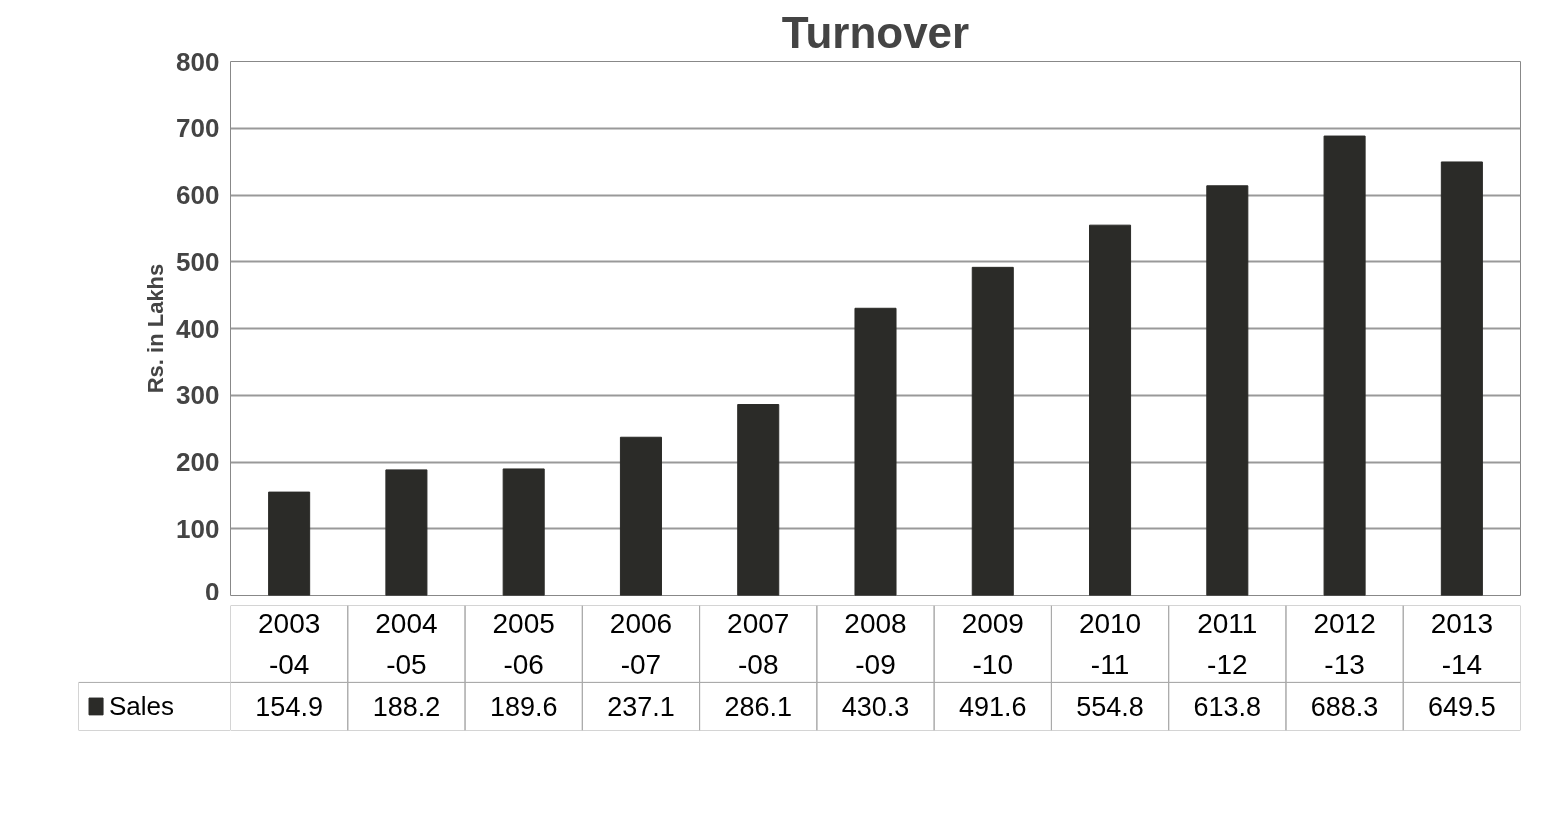 The width and height of the screenshot is (1563, 833). Describe the element at coordinates (212, 591) in the screenshot. I see `y-tick-label: 0` at that location.